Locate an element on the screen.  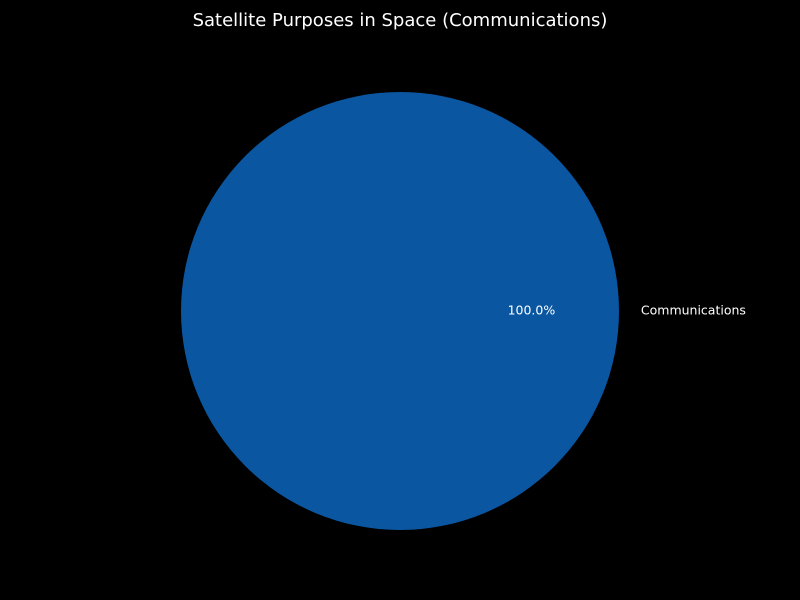
slice-label: Communications is located at coordinates (693, 310).